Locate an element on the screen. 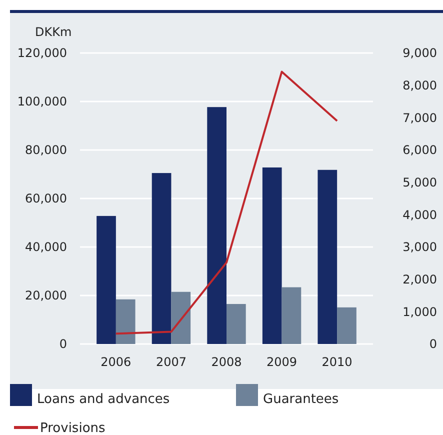 This screenshot has width=443, height=435. y-tick-label: 0 is located at coordinates (63, 344).